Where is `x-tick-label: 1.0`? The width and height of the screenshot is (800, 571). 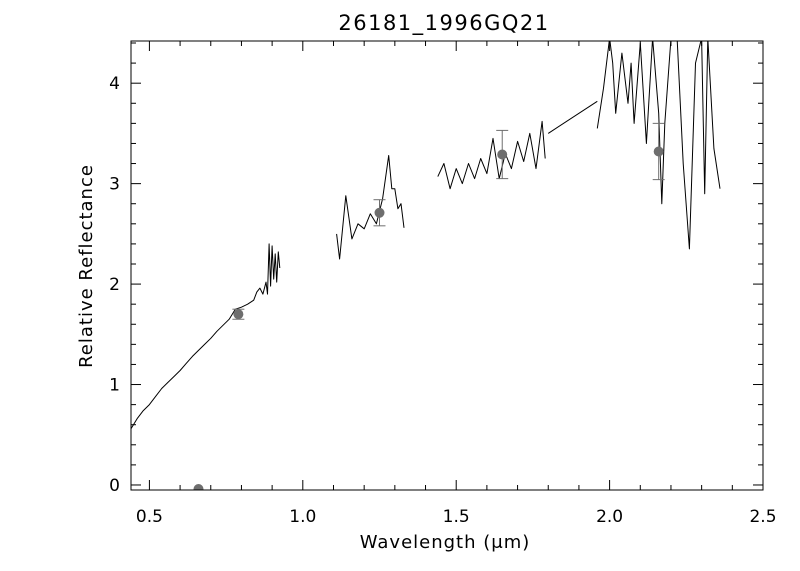 x-tick-label: 1.0 is located at coordinates (302, 517).